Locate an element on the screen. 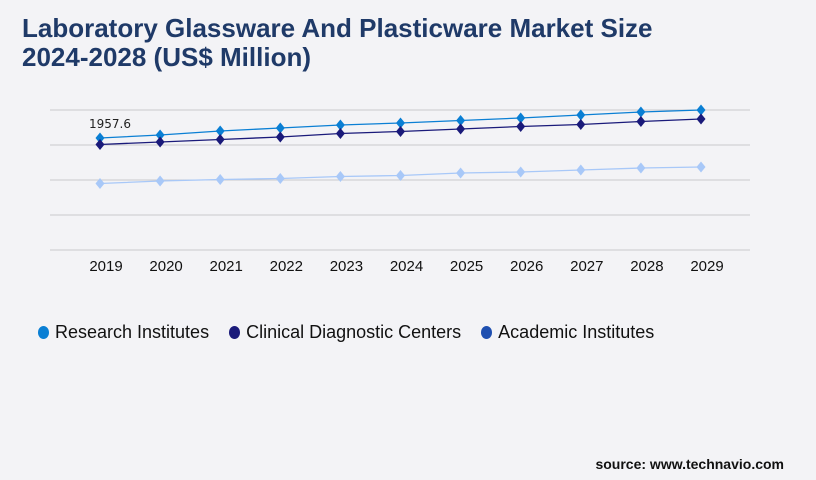  legend-item-academic-institutes: Academic Institutes is located at coordinates (567, 332).